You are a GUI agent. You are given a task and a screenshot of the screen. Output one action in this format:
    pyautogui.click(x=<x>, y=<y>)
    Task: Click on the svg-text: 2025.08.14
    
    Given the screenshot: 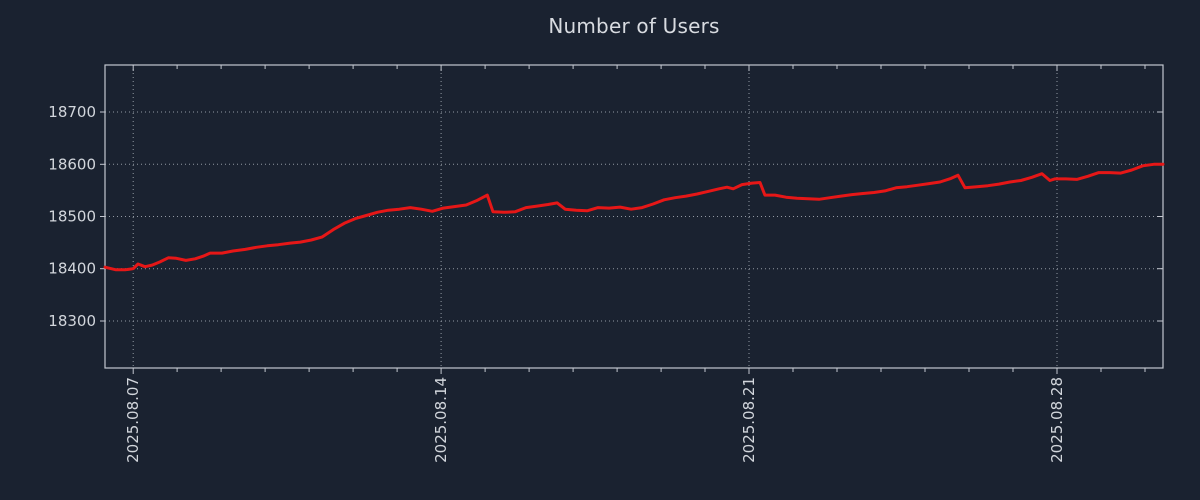 What is the action you would take?
    pyautogui.click(x=441, y=420)
    